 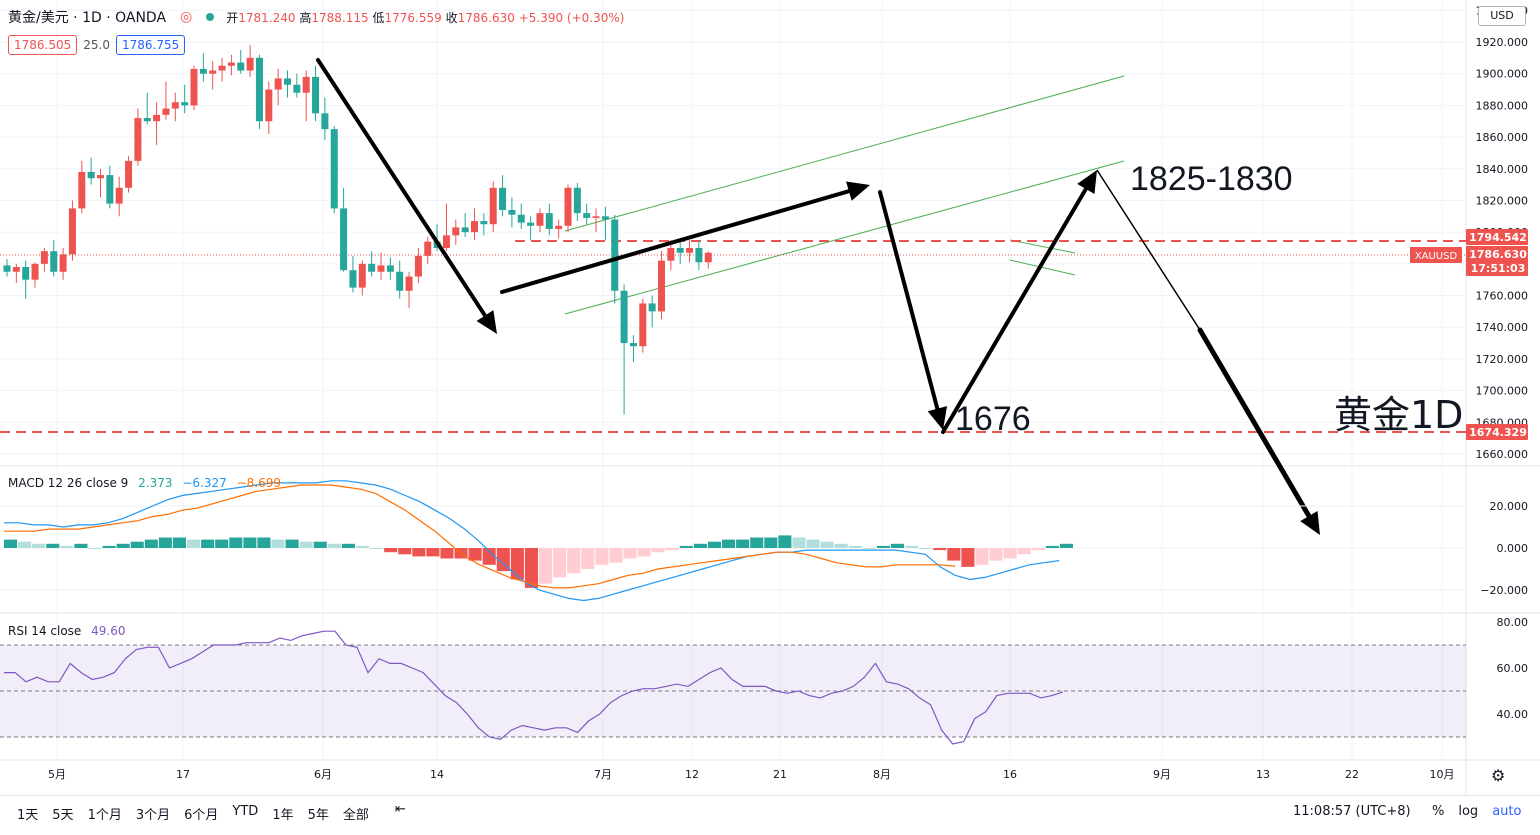 I want to click on range-buttons: 1天 5天 1个月 3个月 6个月 YTD 1年 5年 全部, so click(x=193, y=813).